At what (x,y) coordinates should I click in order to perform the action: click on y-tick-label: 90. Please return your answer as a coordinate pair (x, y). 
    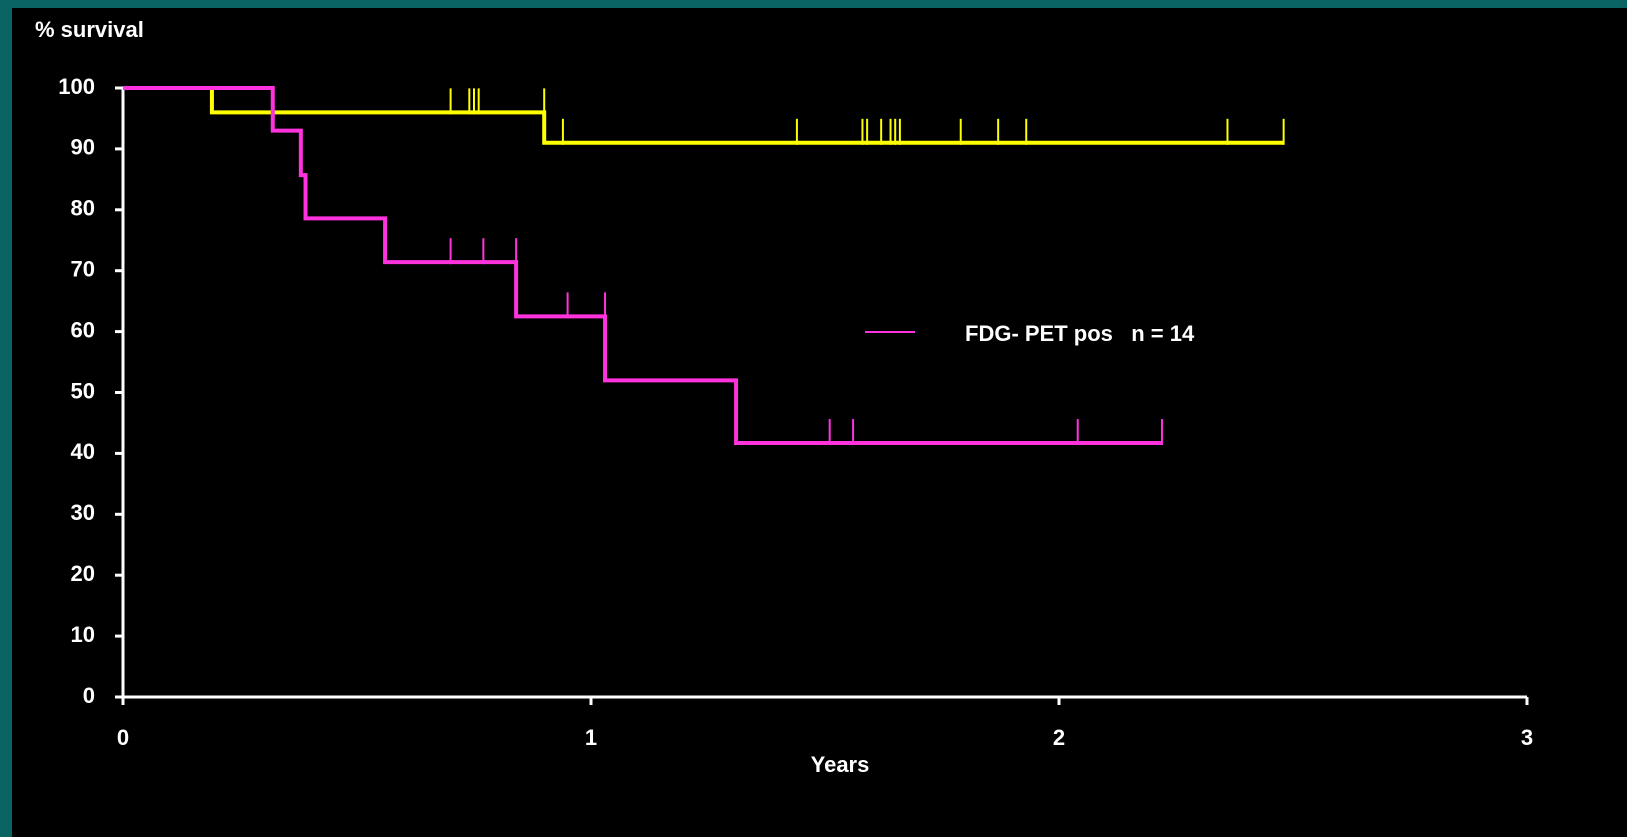
    Looking at the image, I should click on (83, 147).